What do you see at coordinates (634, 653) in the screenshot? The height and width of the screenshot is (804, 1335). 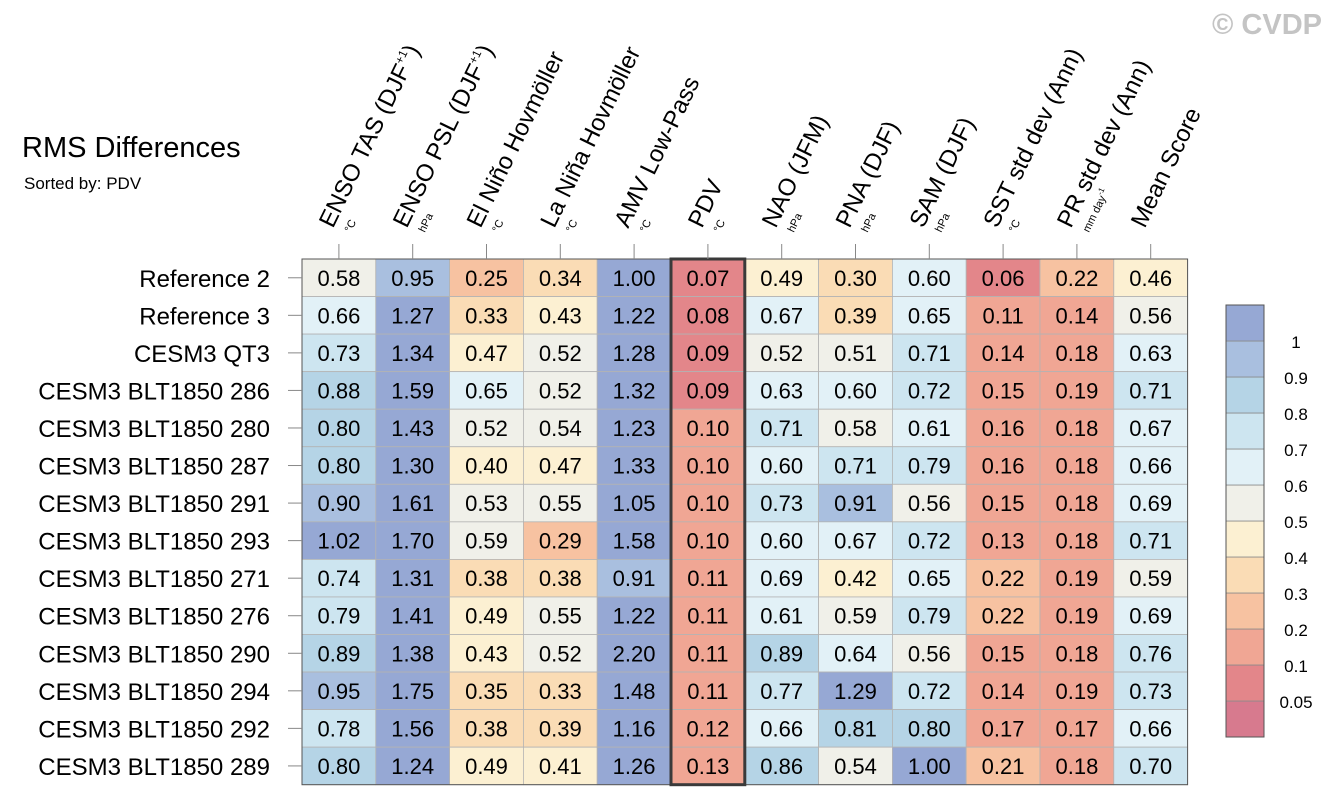 I see `cell-value-label: 2.20` at bounding box center [634, 653].